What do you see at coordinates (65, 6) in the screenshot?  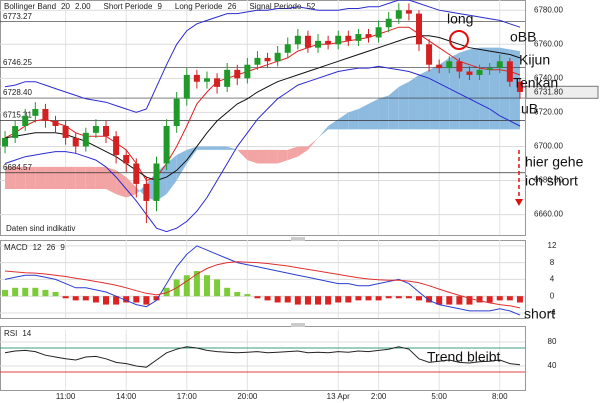 I see `indicator-param: 20` at bounding box center [65, 6].